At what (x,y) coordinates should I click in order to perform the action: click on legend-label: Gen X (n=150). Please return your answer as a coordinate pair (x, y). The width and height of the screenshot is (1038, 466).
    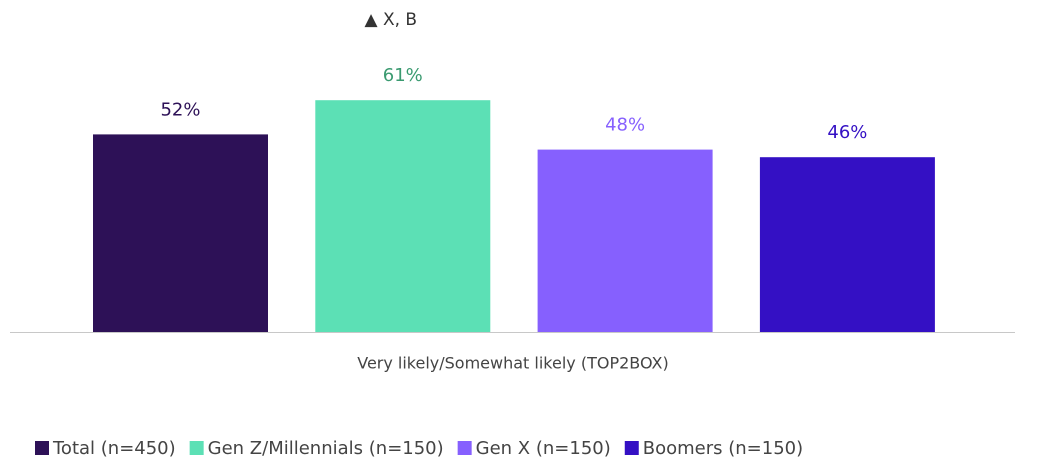
    Looking at the image, I should click on (543, 448).